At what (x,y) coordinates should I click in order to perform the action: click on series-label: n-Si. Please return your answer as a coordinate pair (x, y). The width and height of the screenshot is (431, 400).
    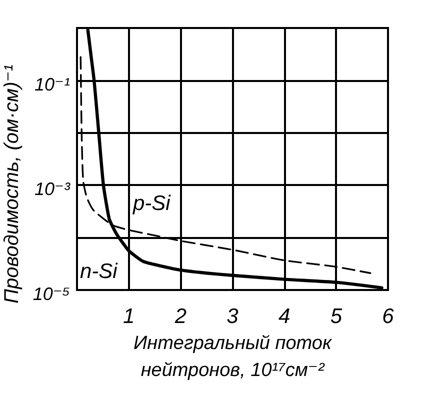
    Looking at the image, I should click on (99, 271).